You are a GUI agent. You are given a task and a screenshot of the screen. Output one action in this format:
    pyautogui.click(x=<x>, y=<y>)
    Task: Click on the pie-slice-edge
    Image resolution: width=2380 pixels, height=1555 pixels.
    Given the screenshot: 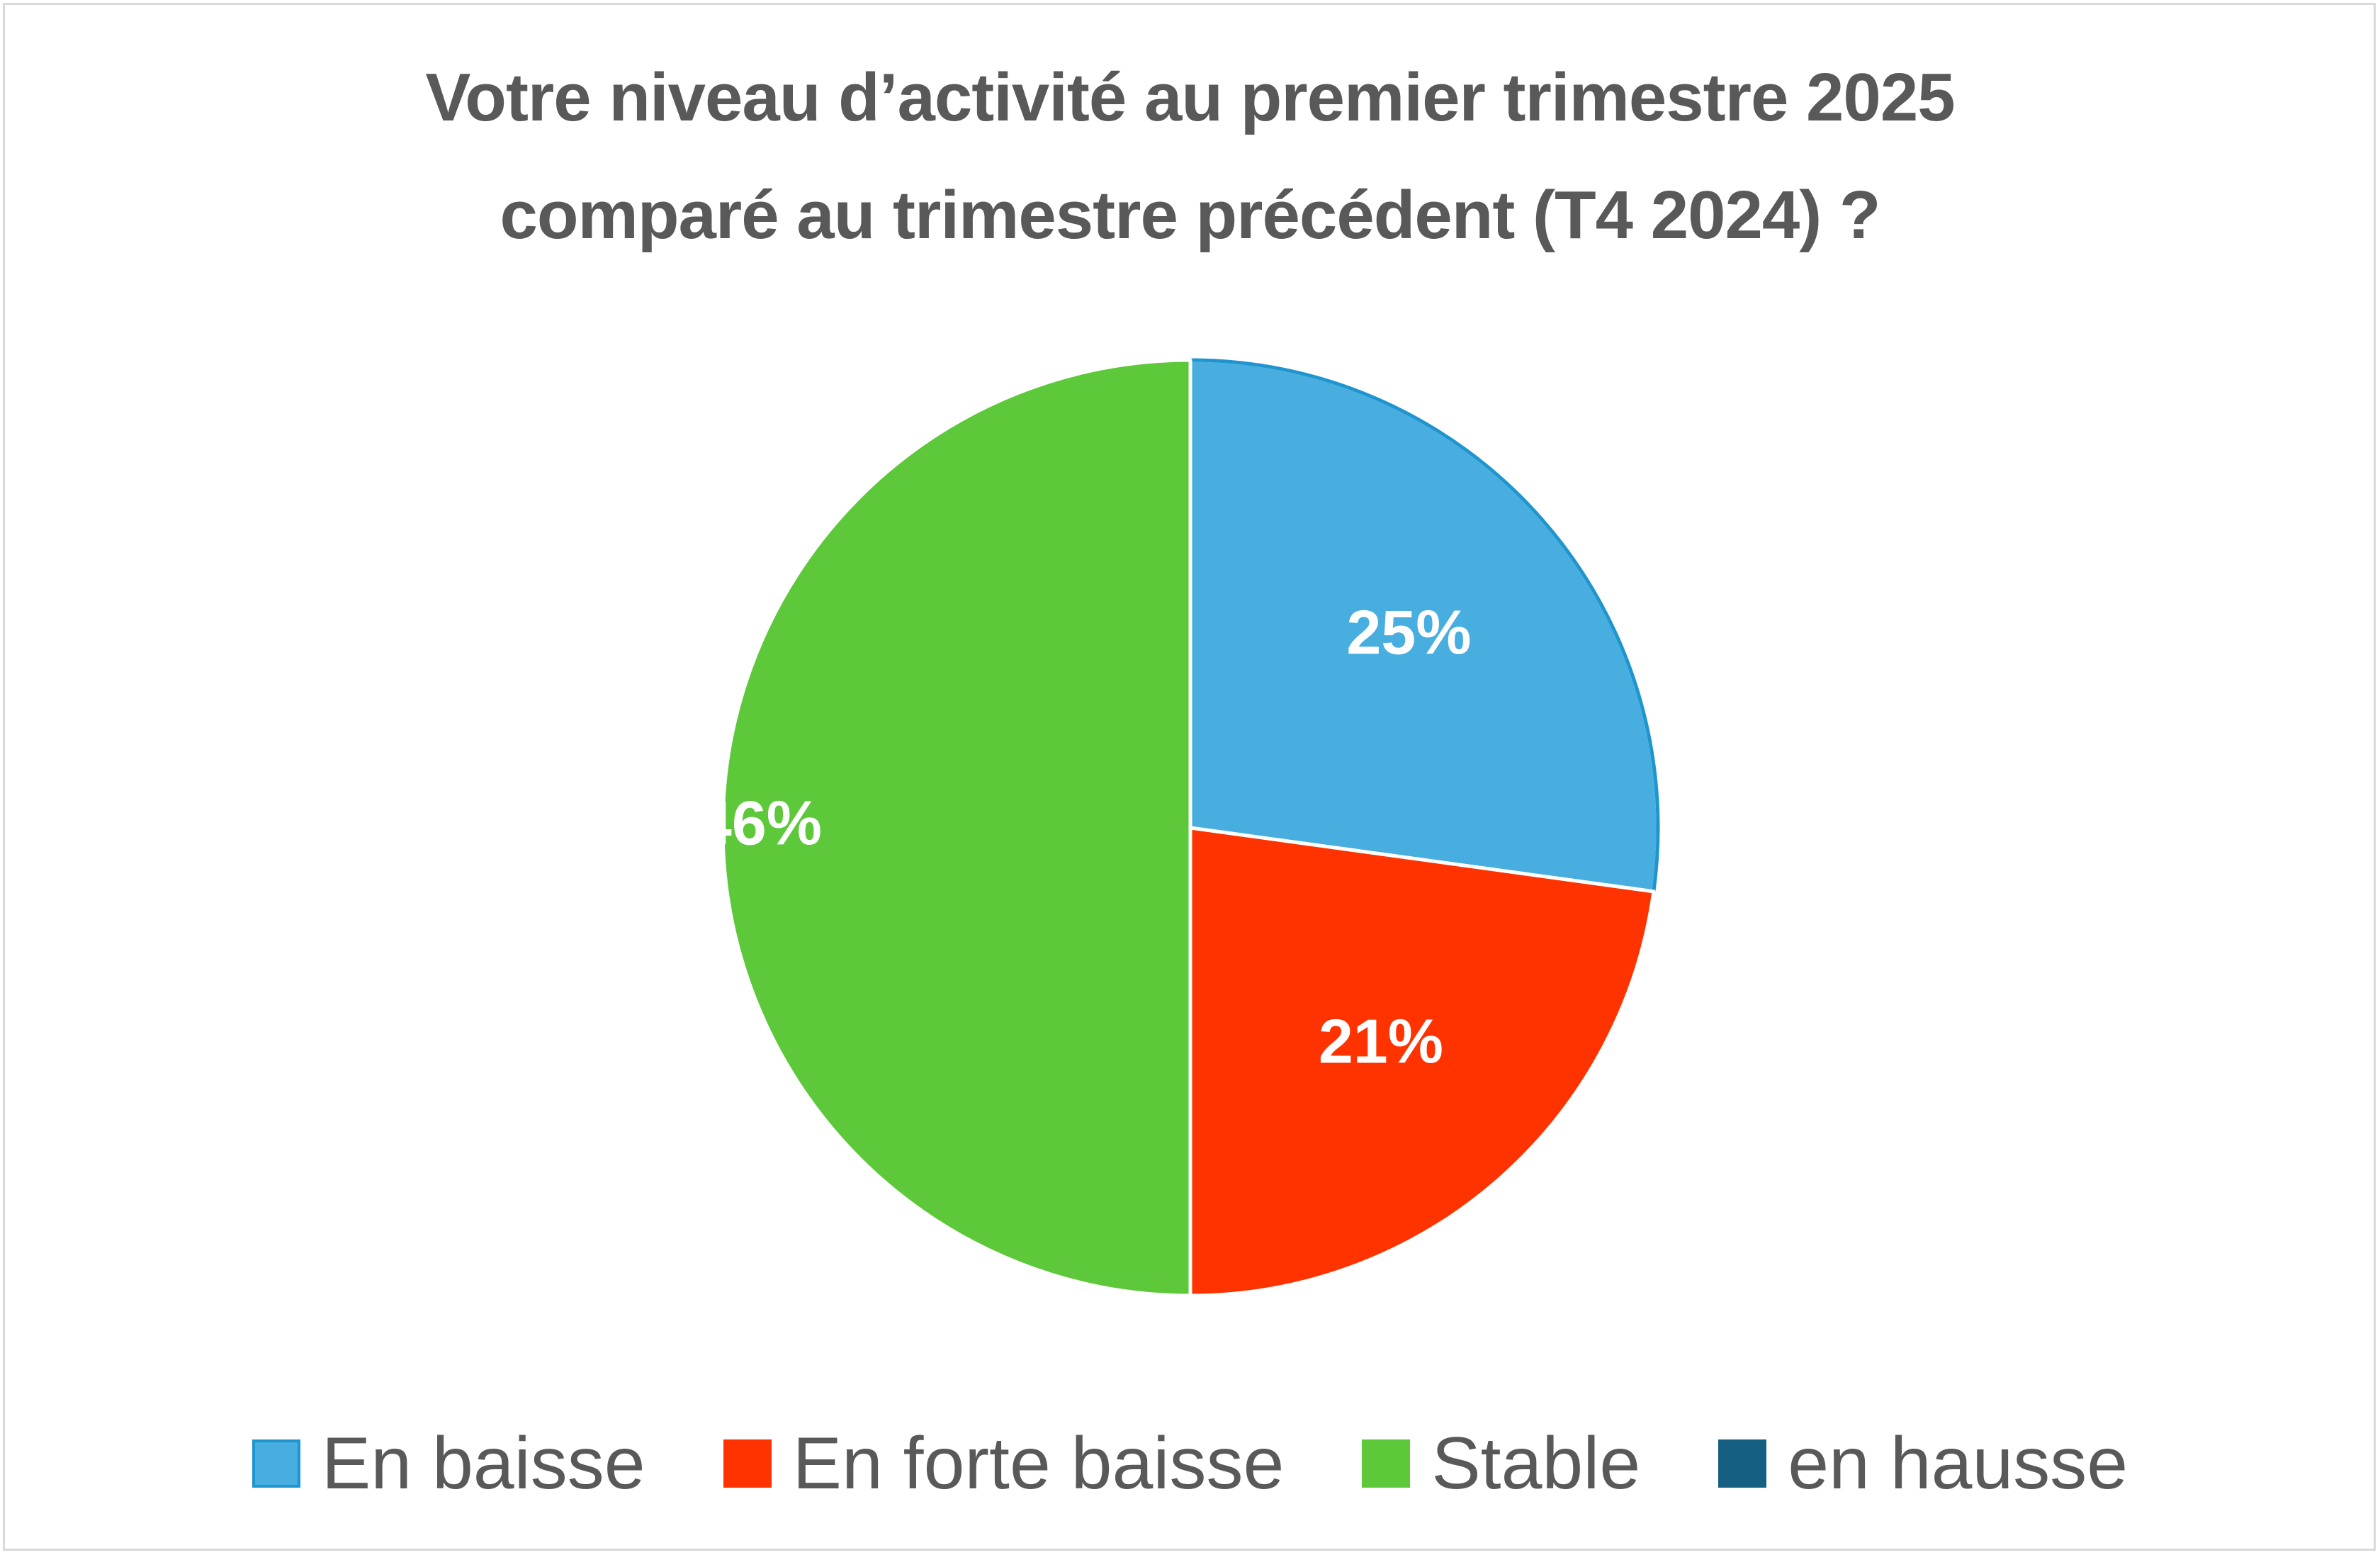 What is the action you would take?
    pyautogui.click(x=1425, y=625)
    